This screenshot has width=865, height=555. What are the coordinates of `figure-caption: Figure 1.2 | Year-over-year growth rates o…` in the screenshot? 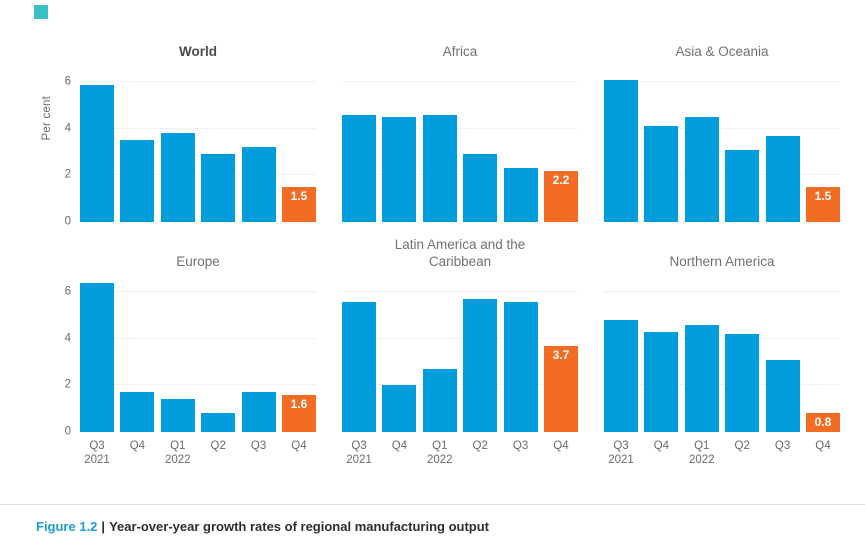 It's located at (262, 526).